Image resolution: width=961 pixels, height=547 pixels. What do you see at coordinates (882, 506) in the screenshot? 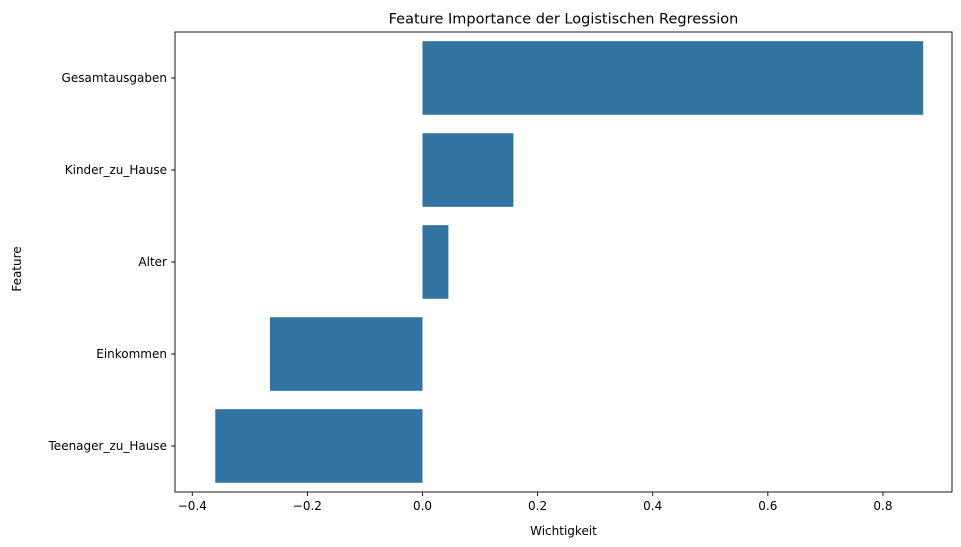
I see `x-tick-label: 0.8` at bounding box center [882, 506].